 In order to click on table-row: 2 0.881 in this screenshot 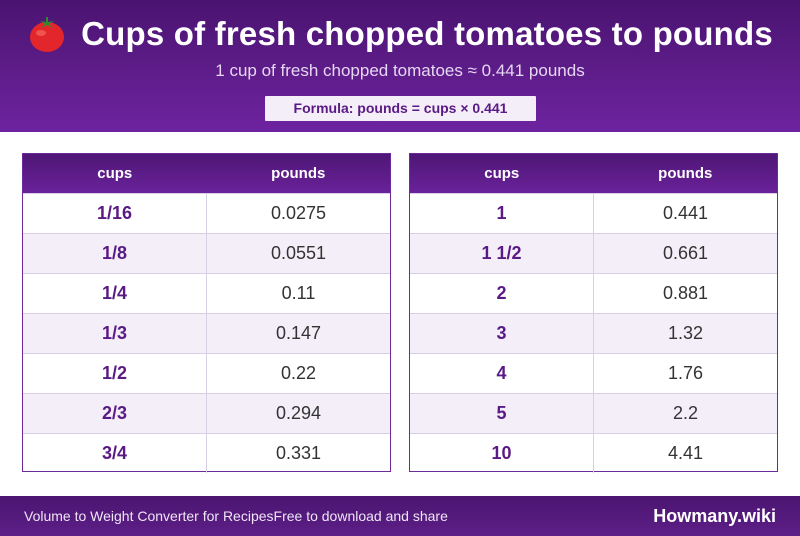, I will do `click(593, 293)`.